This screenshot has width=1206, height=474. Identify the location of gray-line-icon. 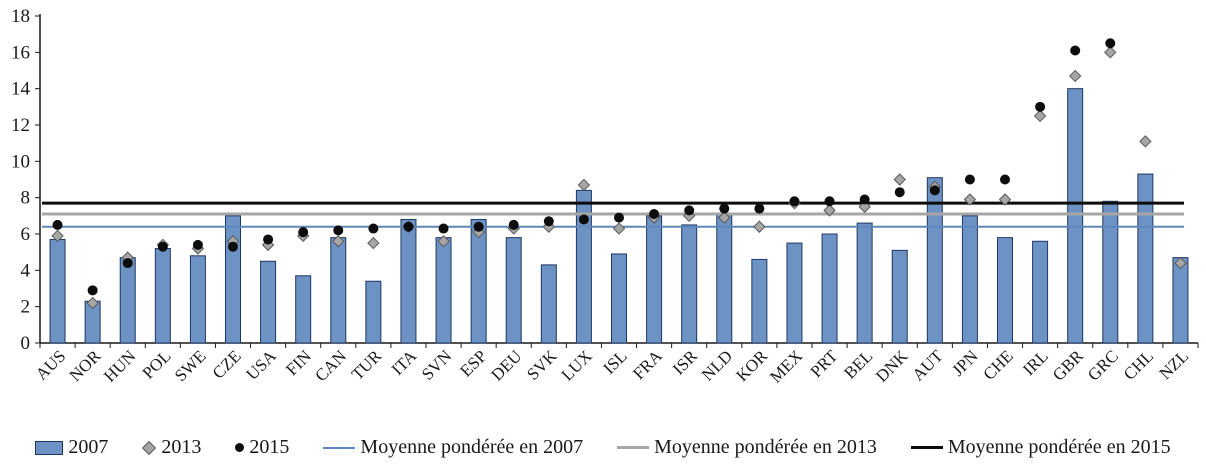
(633, 447).